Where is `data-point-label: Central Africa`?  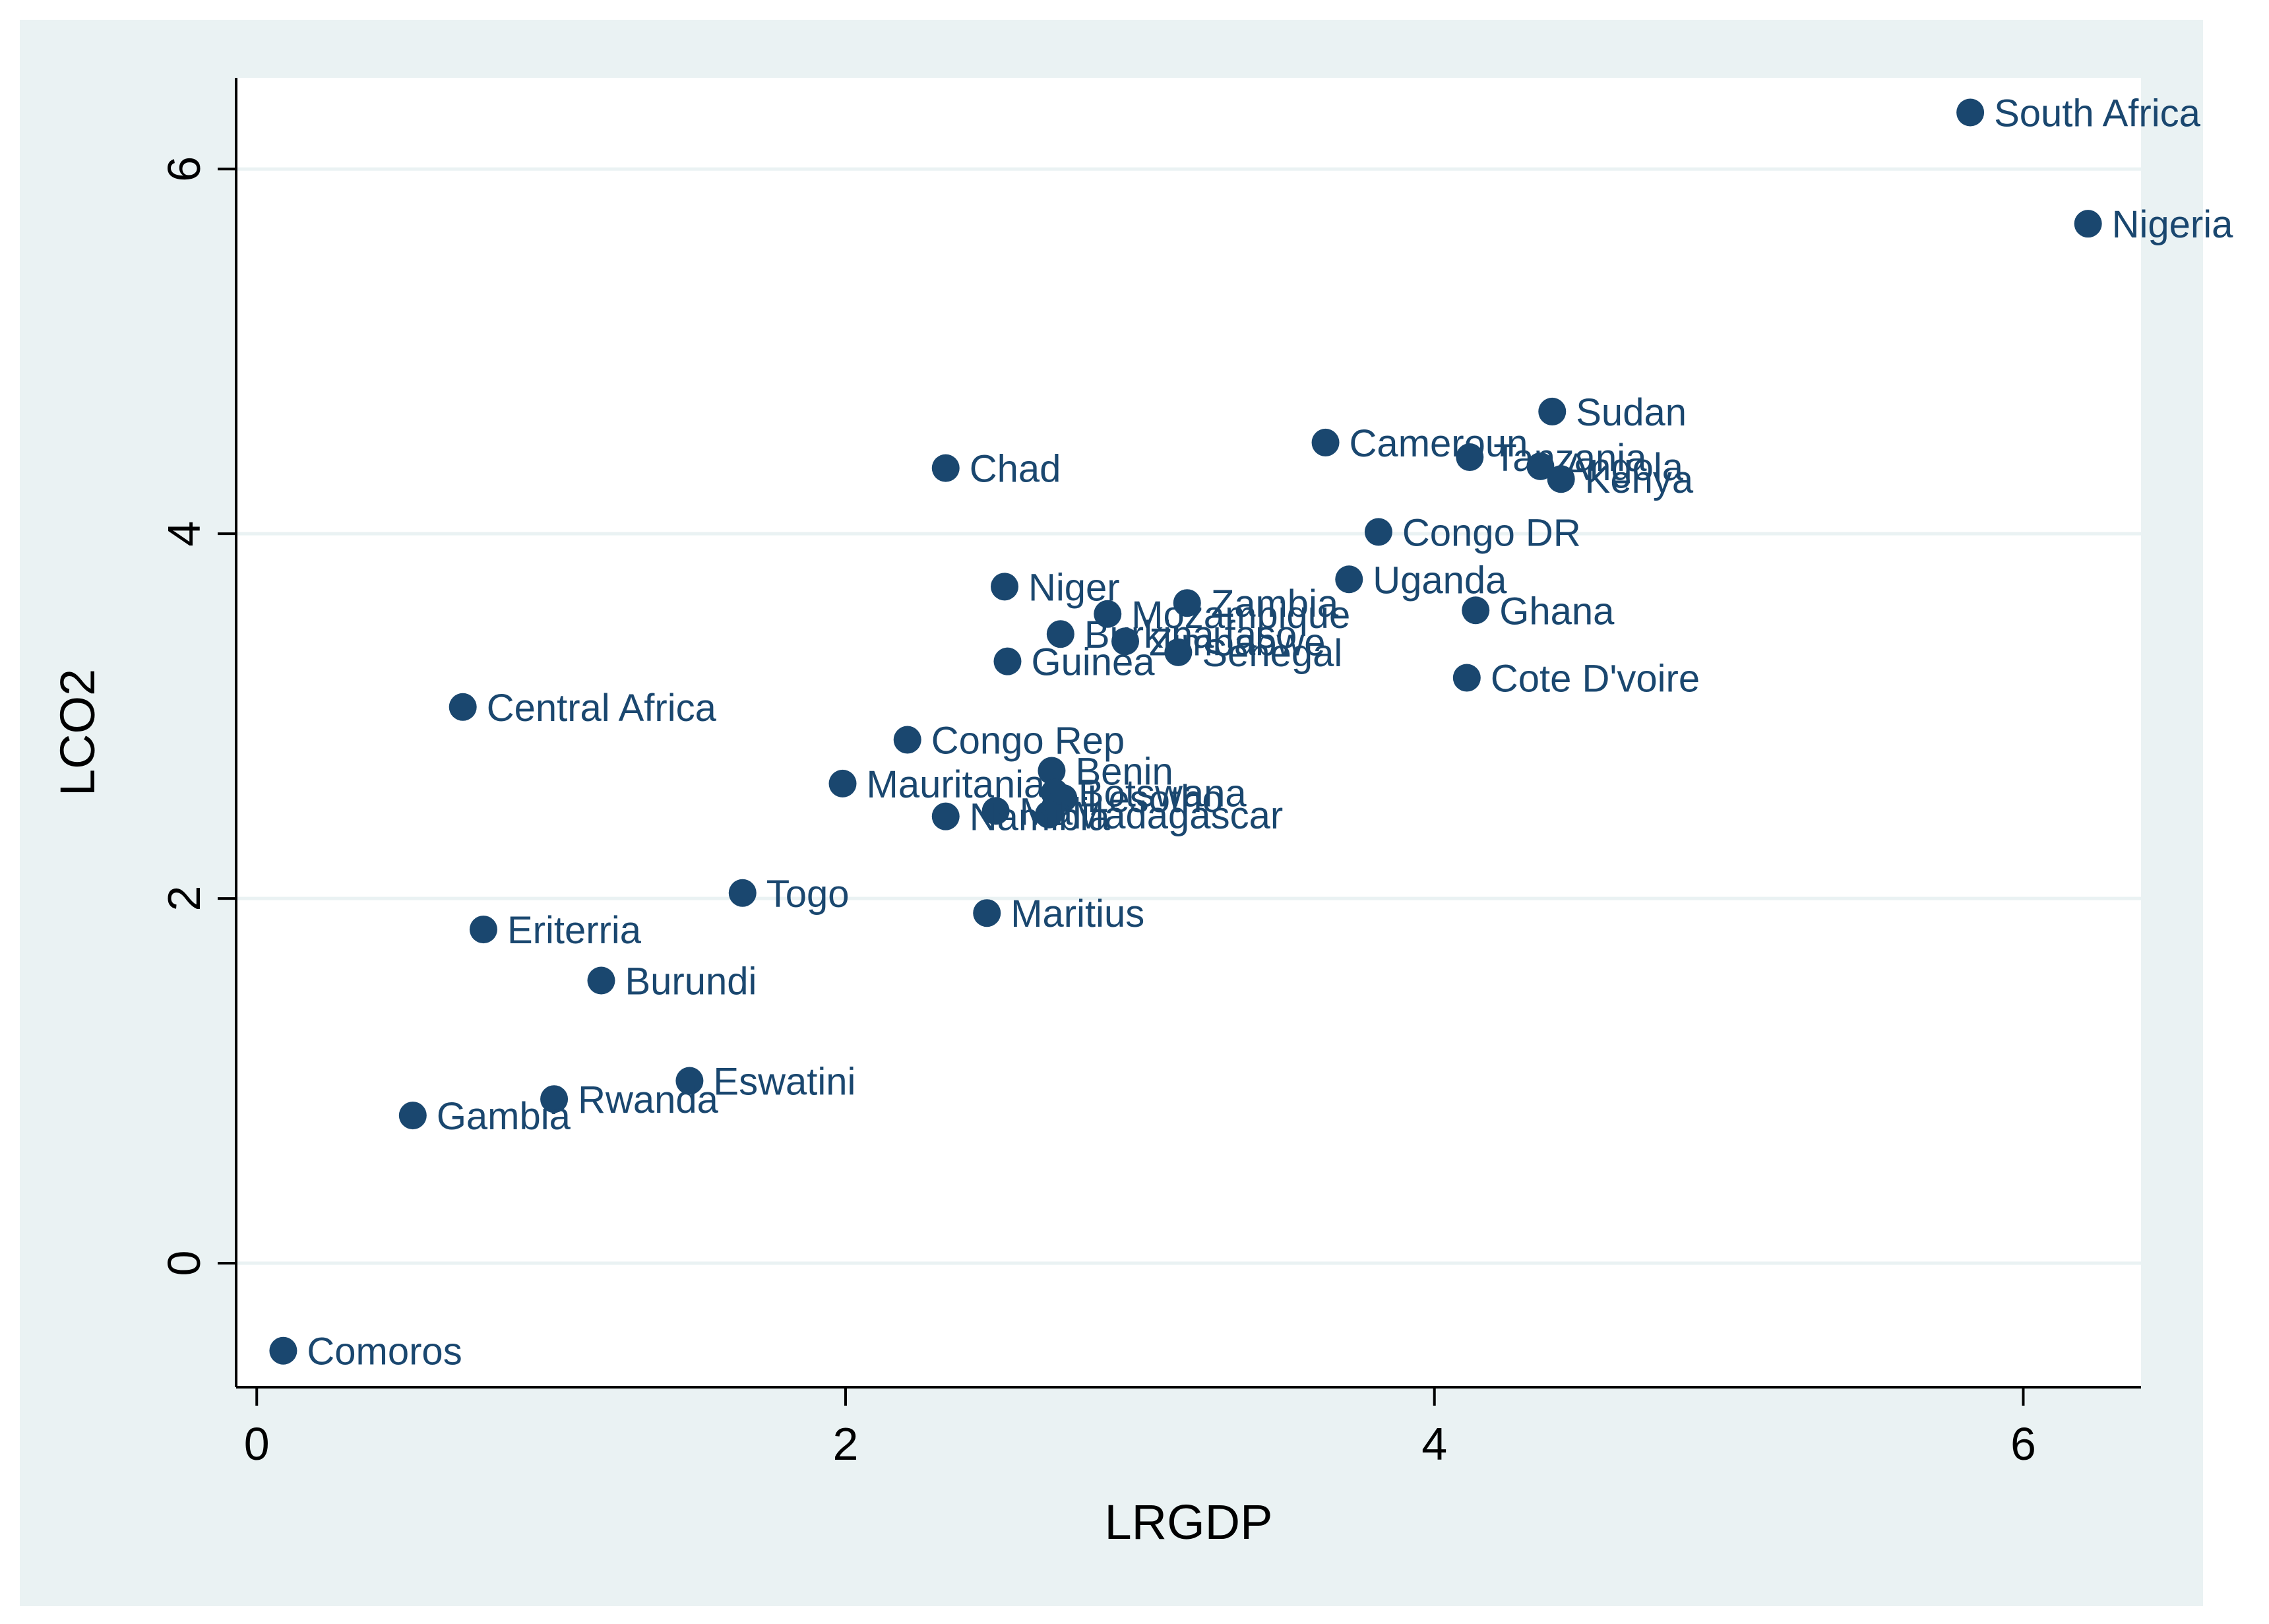 data-point-label: Central Africa is located at coordinates (602, 708).